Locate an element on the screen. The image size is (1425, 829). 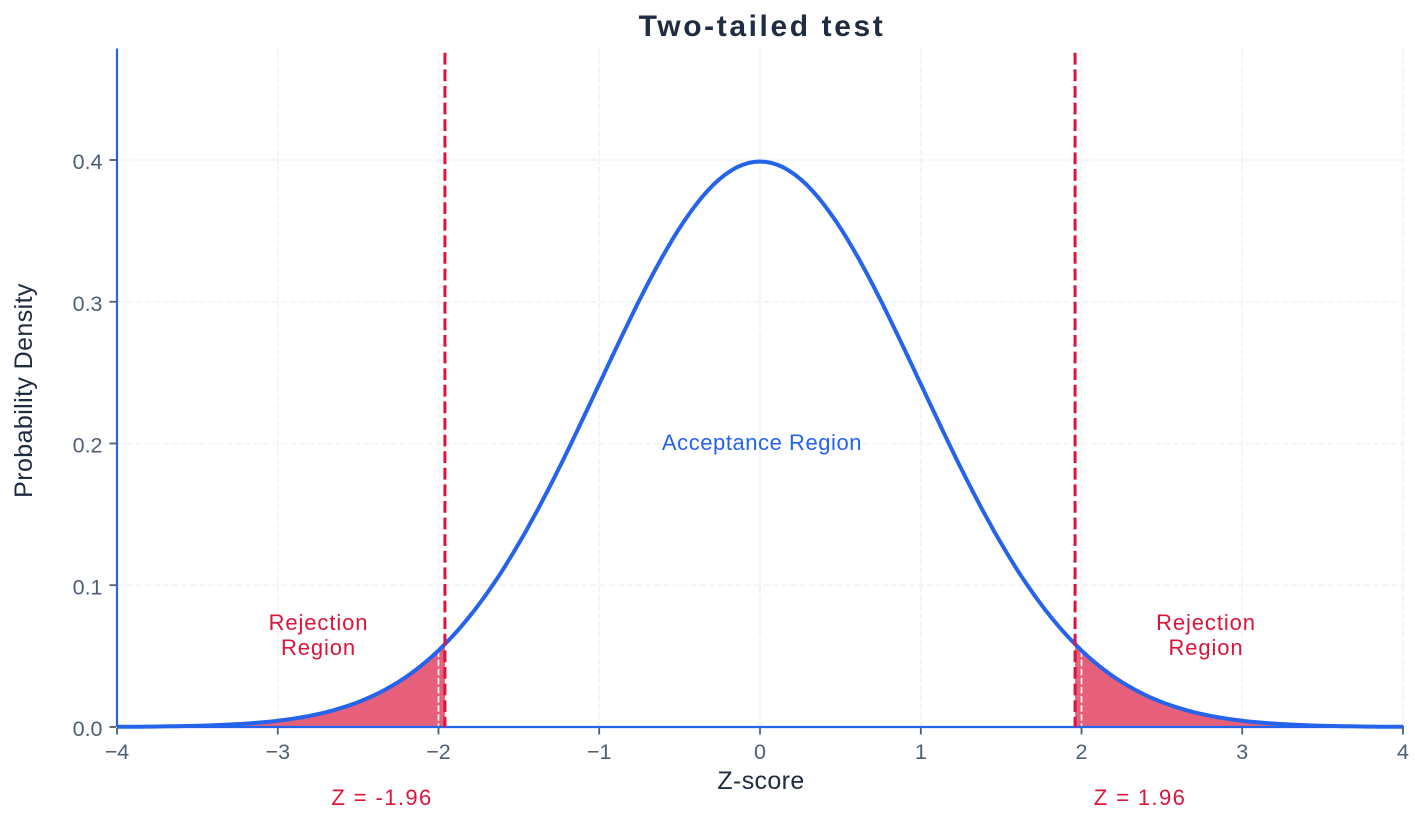
svg-text: 0.2 is located at coordinates (88, 446).